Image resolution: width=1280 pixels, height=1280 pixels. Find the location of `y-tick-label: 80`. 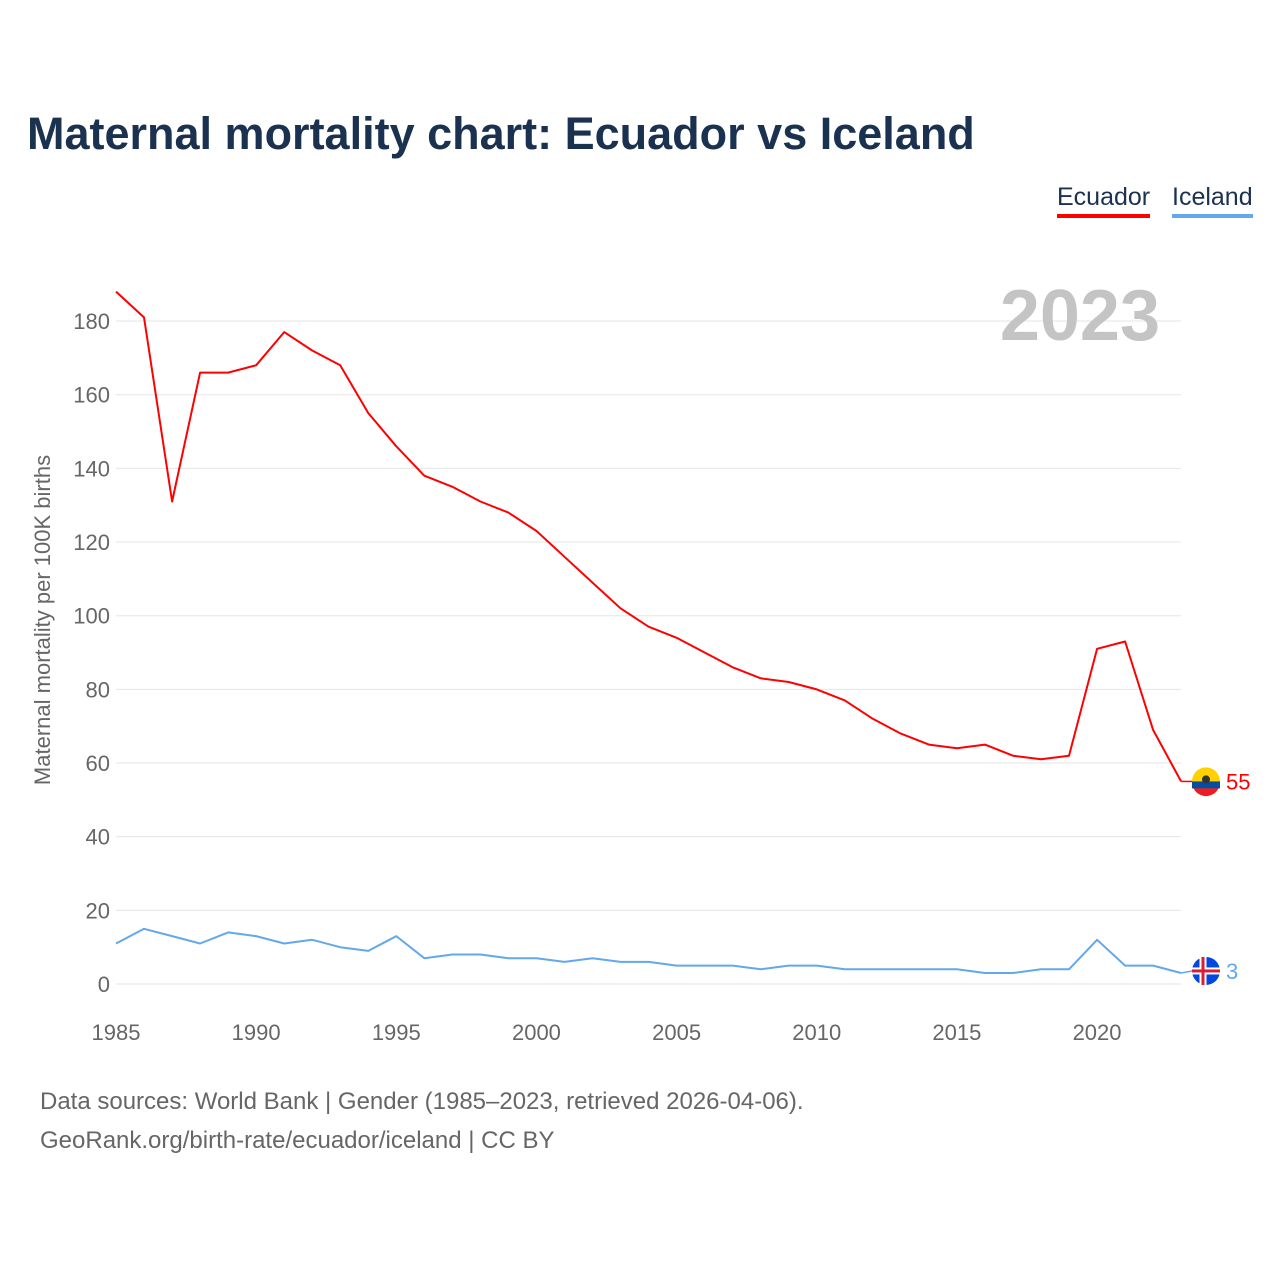

y-tick-label: 80 is located at coordinates (98, 689).